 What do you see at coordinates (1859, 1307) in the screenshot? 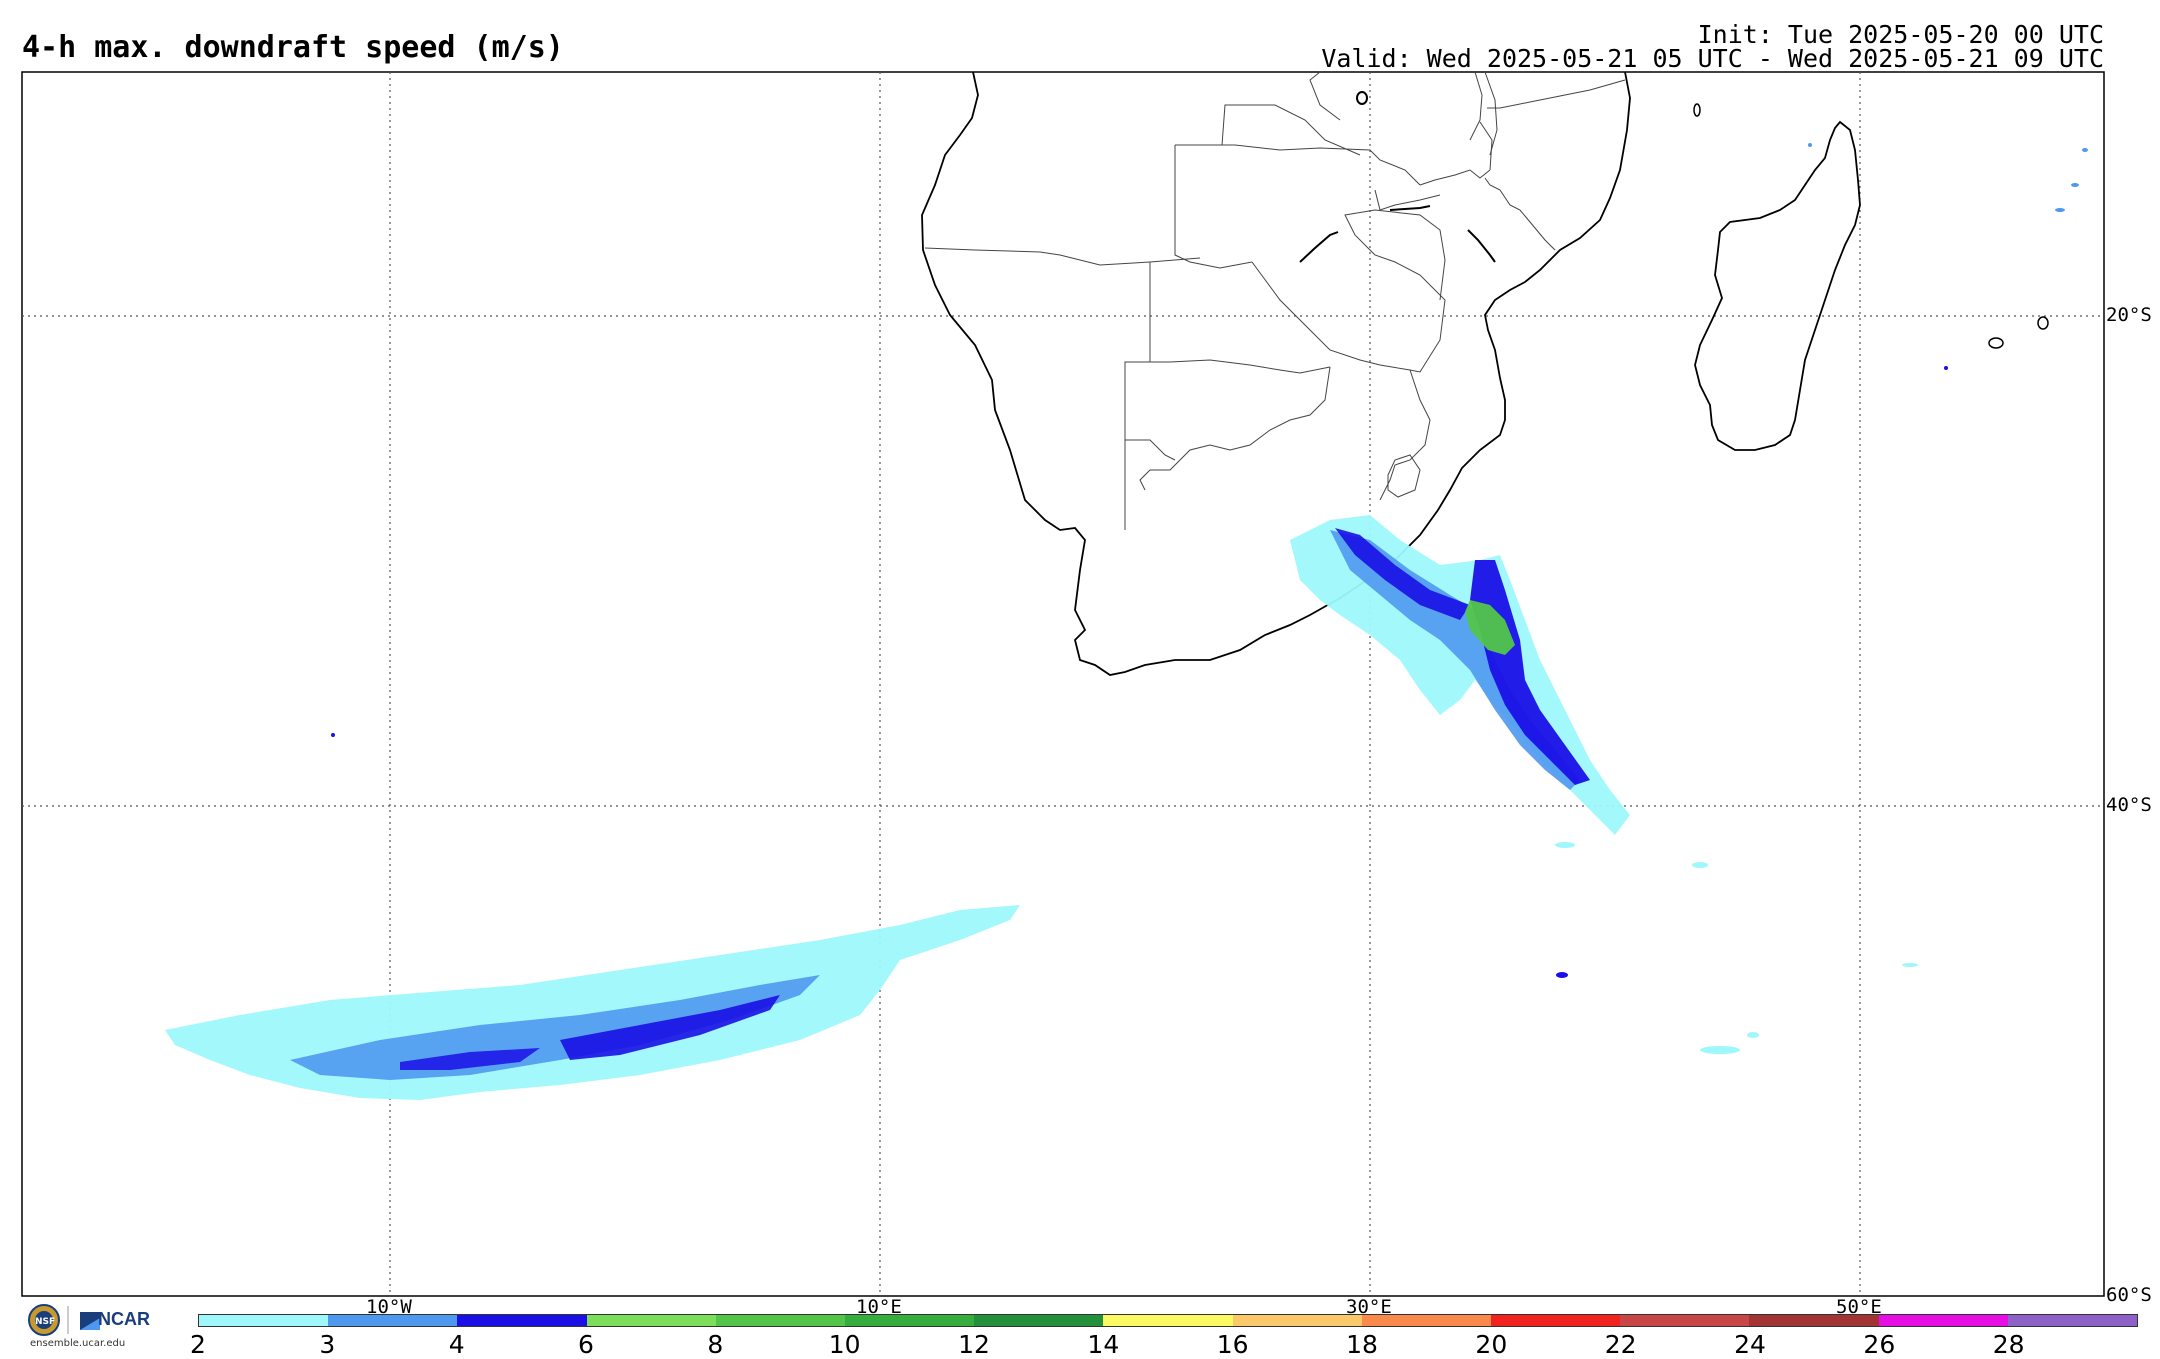
I see `lon-label-50e: 50°E` at bounding box center [1859, 1307].